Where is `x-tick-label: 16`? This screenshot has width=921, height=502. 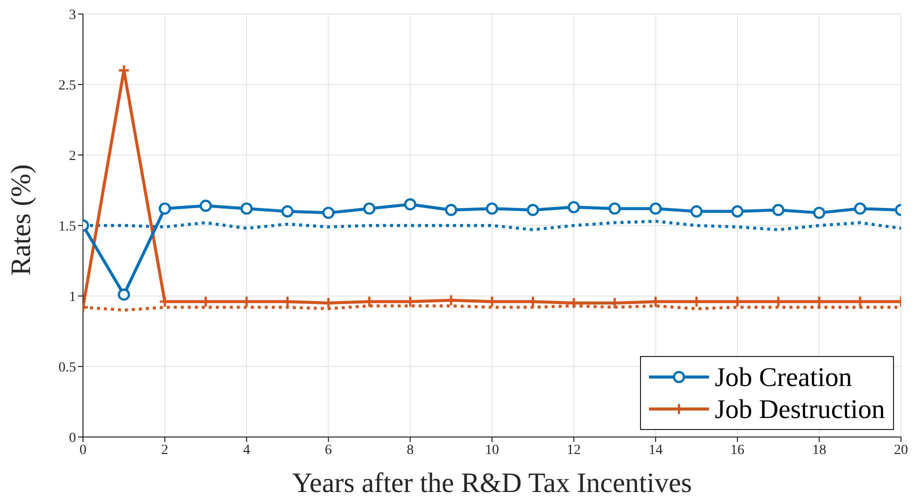 x-tick-label: 16 is located at coordinates (737, 450).